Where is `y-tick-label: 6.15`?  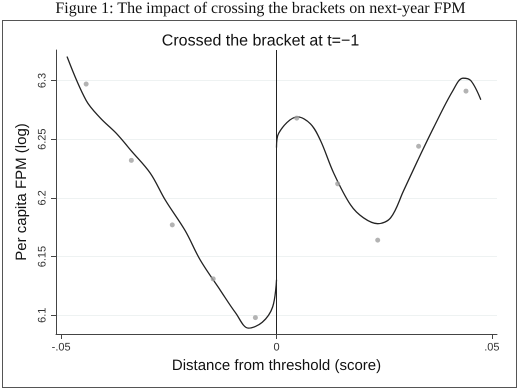
y-tick-label: 6.15 is located at coordinates (42, 257).